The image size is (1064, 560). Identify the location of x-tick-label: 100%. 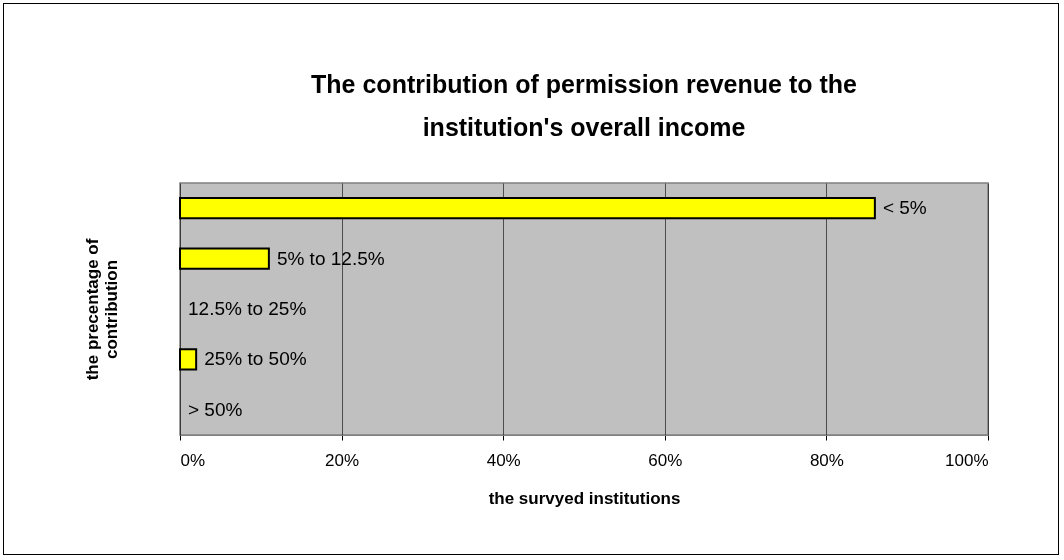
(967, 460).